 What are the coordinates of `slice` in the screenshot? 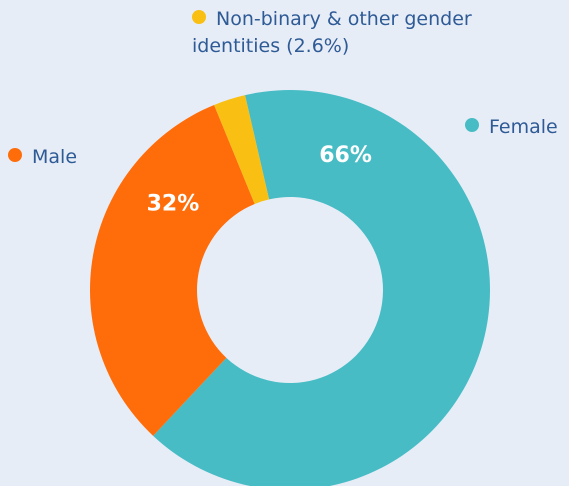 It's located at (242, 149).